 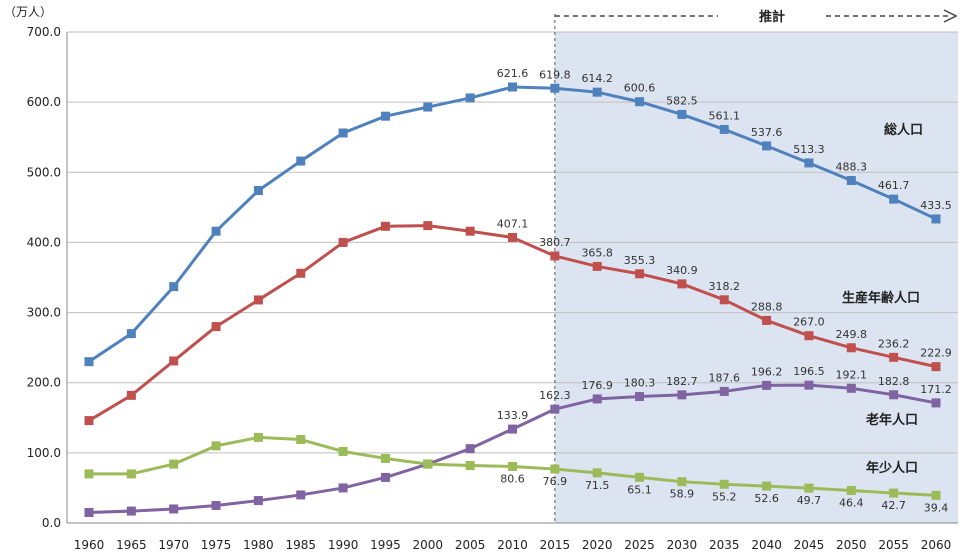 What do you see at coordinates (809, 371) in the screenshot?
I see `data-label: 196.5` at bounding box center [809, 371].